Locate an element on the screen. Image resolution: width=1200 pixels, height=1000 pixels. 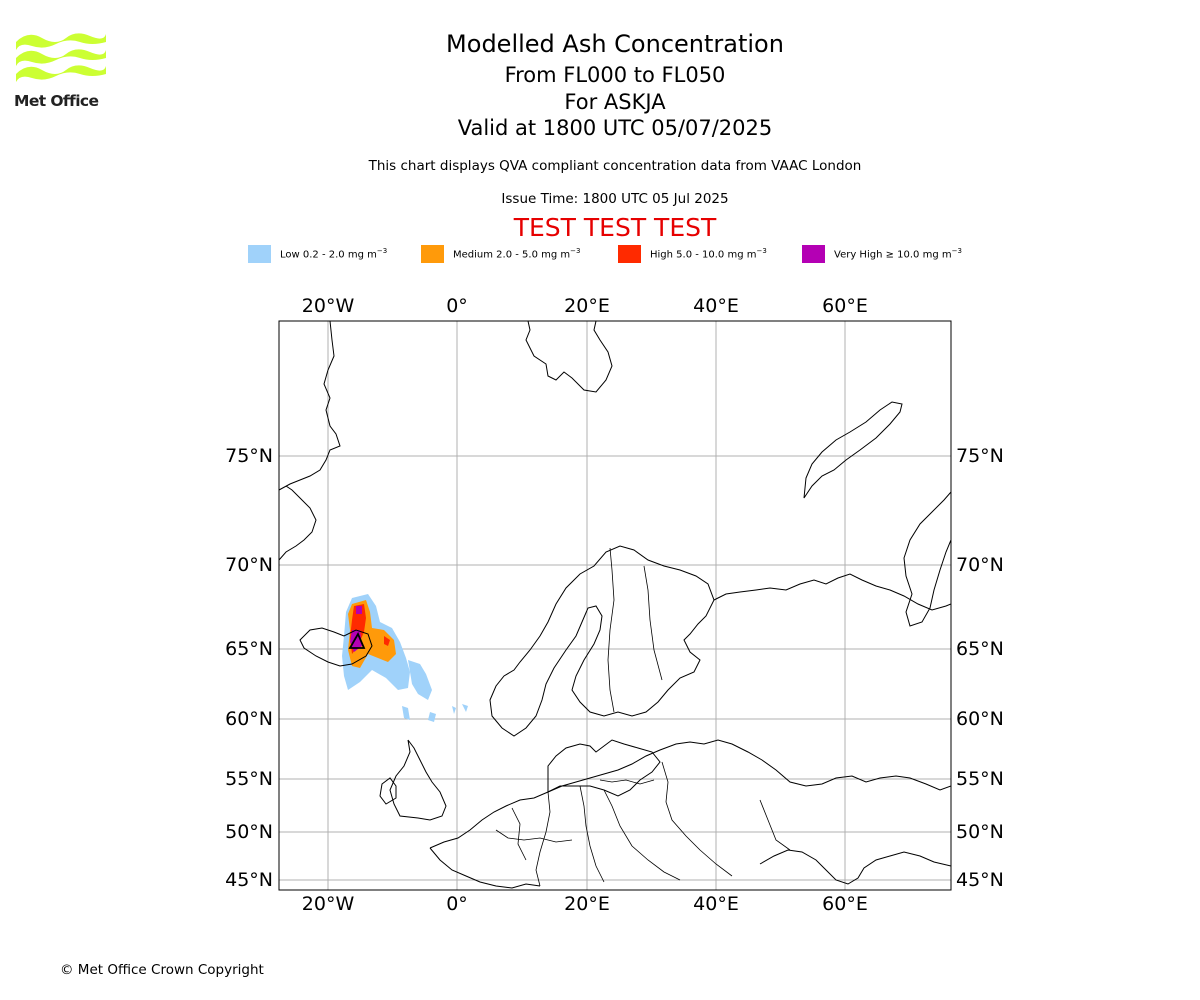
coastline-europe-mainland is located at coordinates (690, 794).